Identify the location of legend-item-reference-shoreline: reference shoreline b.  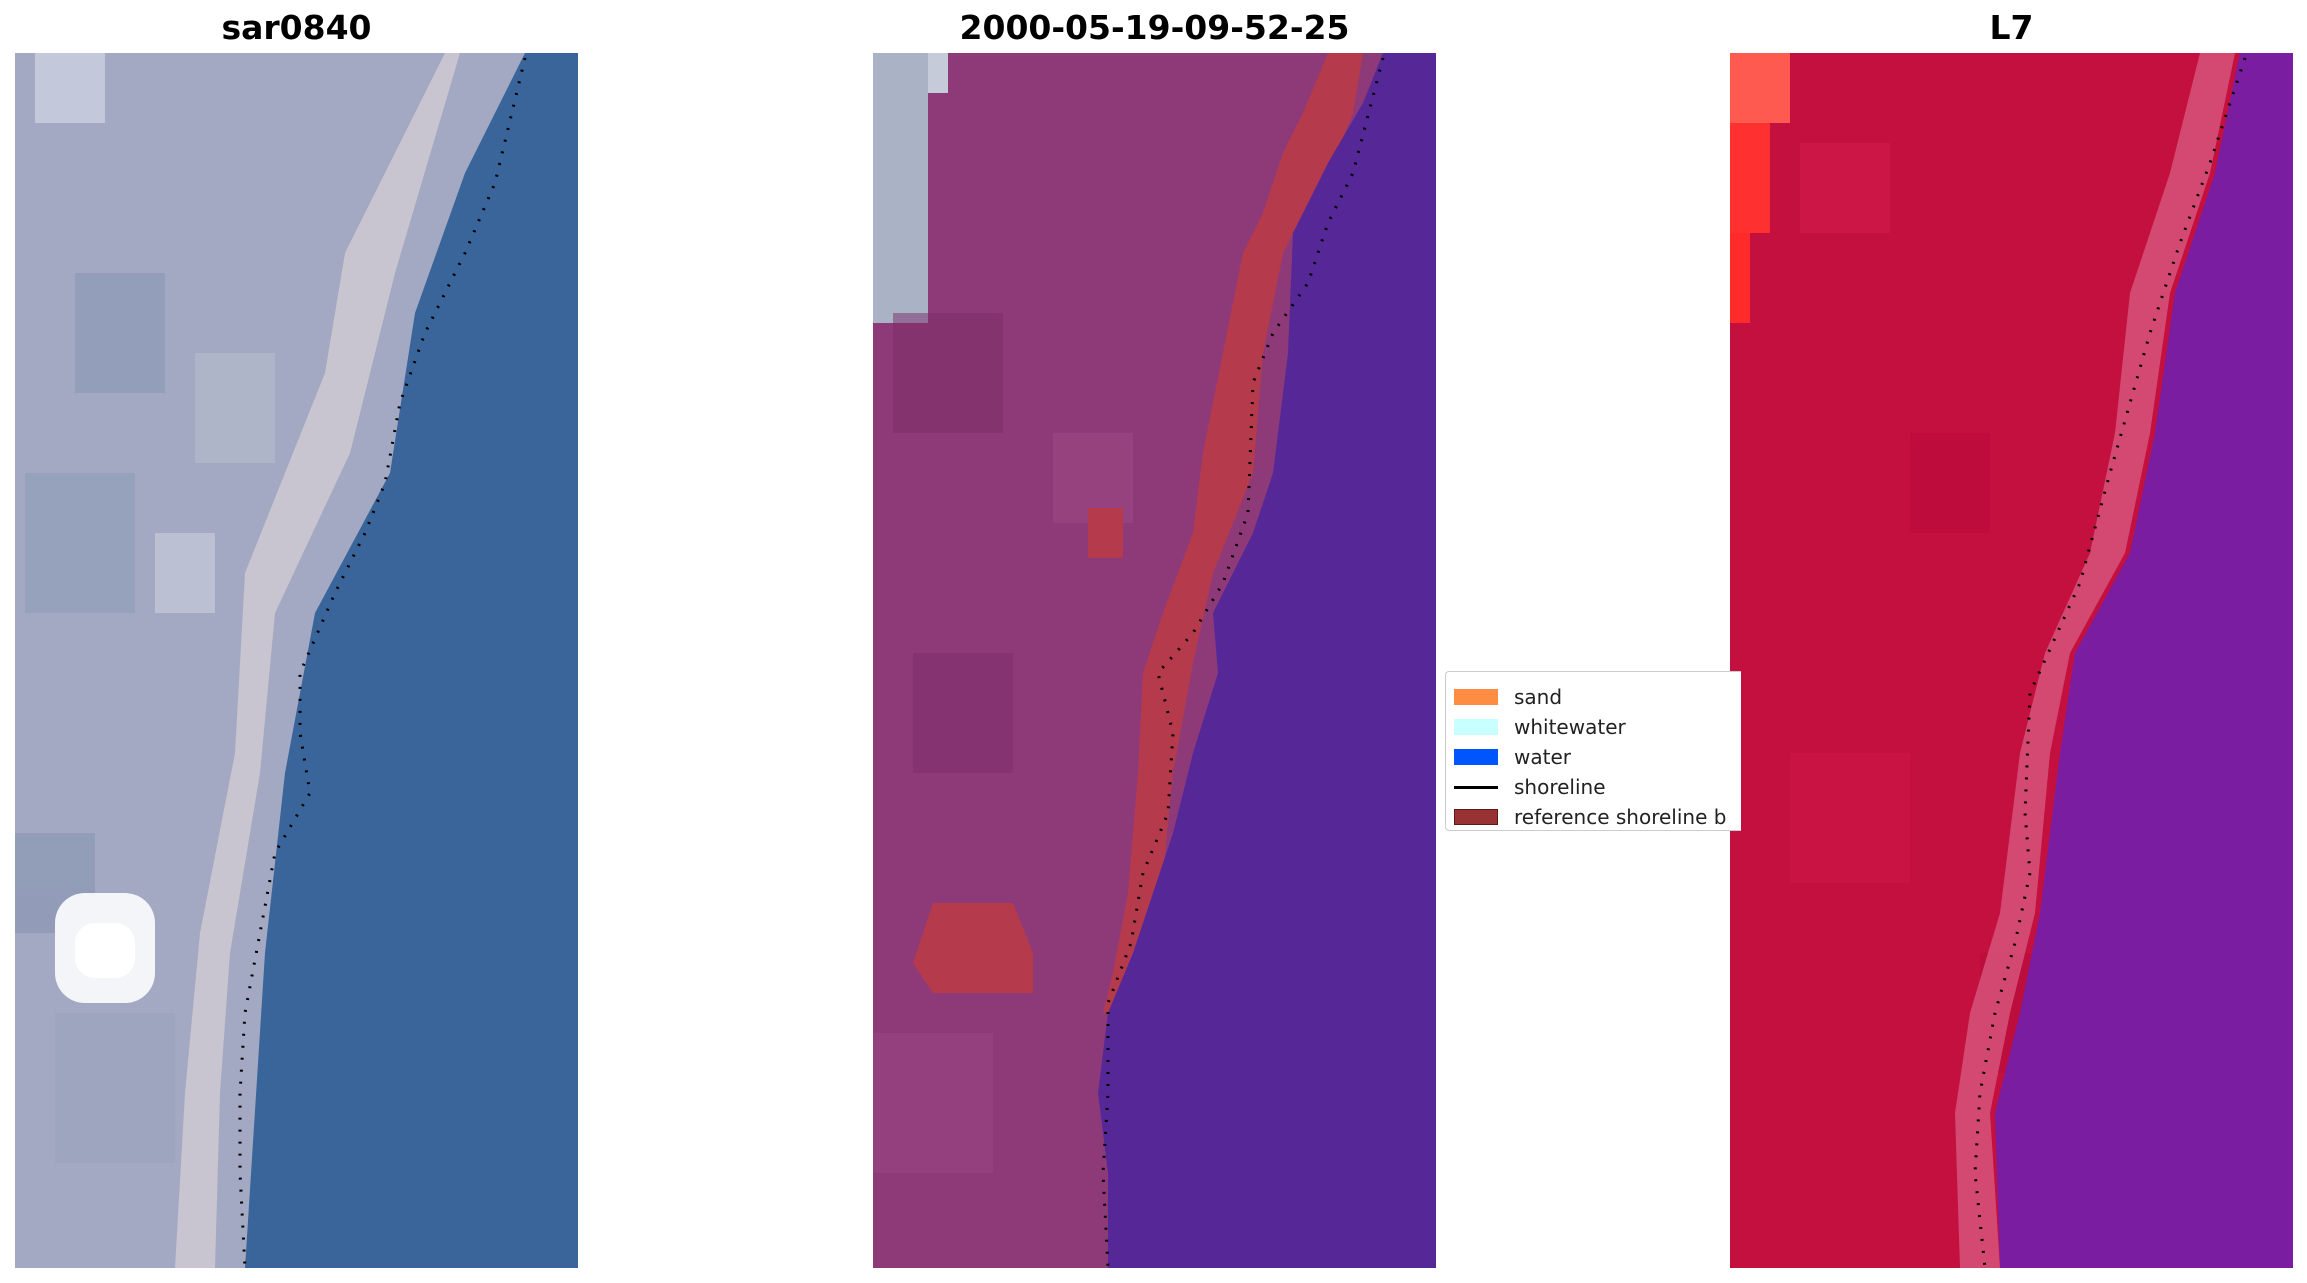
(1590, 816).